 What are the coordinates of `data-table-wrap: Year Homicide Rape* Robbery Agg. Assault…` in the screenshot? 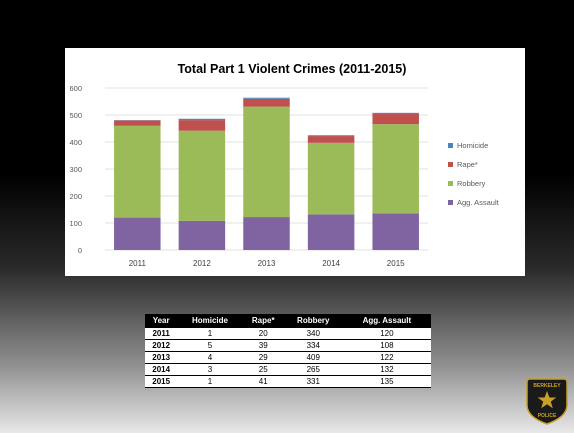 It's located at (288, 351).